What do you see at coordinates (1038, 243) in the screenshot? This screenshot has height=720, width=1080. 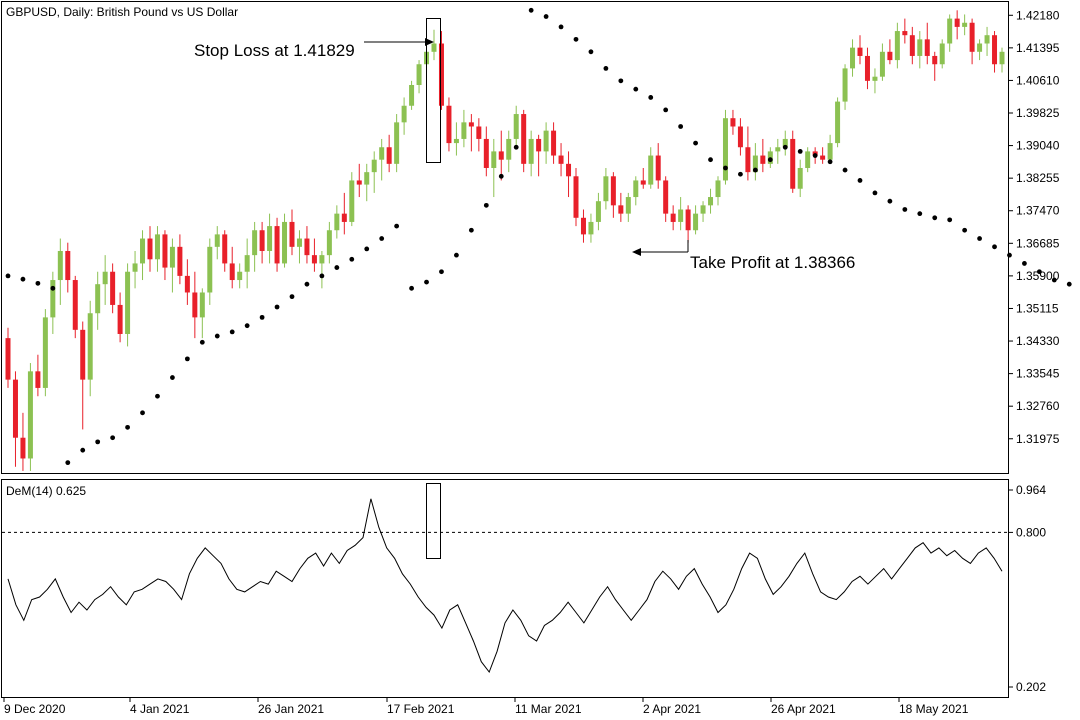 I see `price-tick-label: 1.36685` at bounding box center [1038, 243].